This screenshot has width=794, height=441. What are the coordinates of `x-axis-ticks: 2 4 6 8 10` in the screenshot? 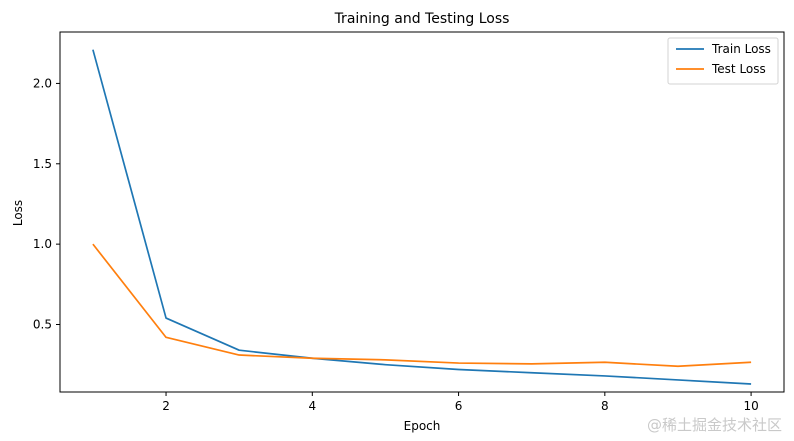 It's located at (460, 402).